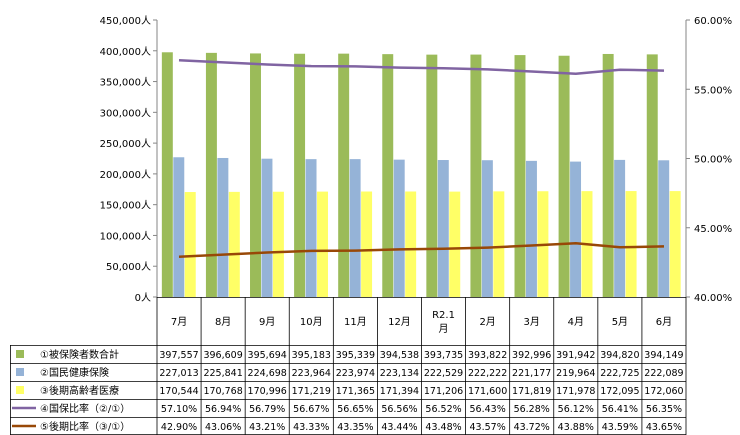 The height and width of the screenshot is (435, 740). What do you see at coordinates (575, 355) in the screenshot?
I see `data-label: 391,942` at bounding box center [575, 355].